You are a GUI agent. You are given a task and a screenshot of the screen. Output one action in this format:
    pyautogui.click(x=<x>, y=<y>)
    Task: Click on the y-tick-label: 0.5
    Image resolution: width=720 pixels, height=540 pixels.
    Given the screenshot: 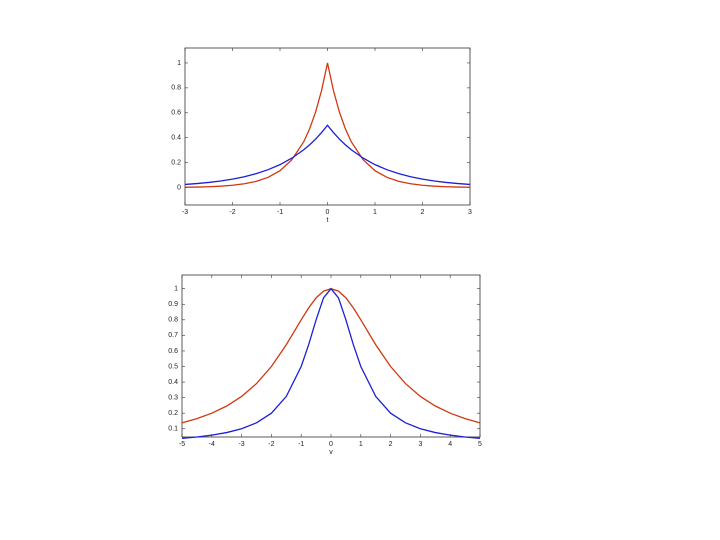 What is the action you would take?
    pyautogui.click(x=173, y=366)
    